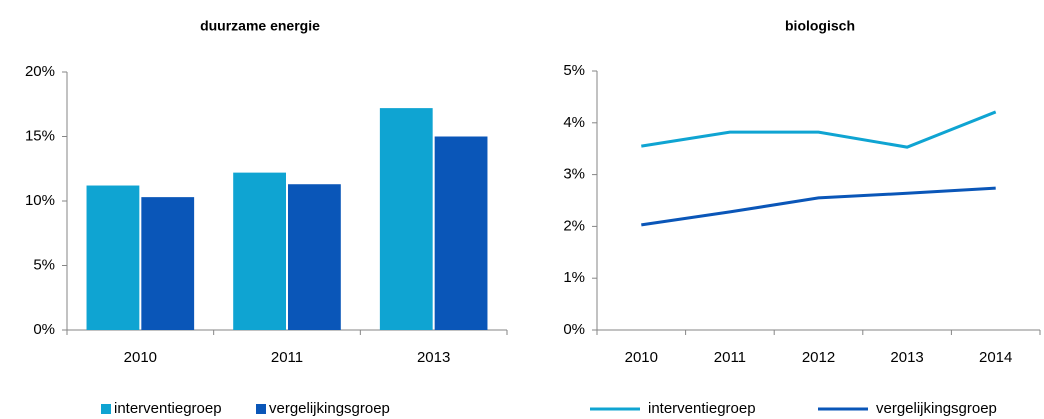 The height and width of the screenshot is (419, 1044). I want to click on y-tick-label: 4%, so click(574, 122).